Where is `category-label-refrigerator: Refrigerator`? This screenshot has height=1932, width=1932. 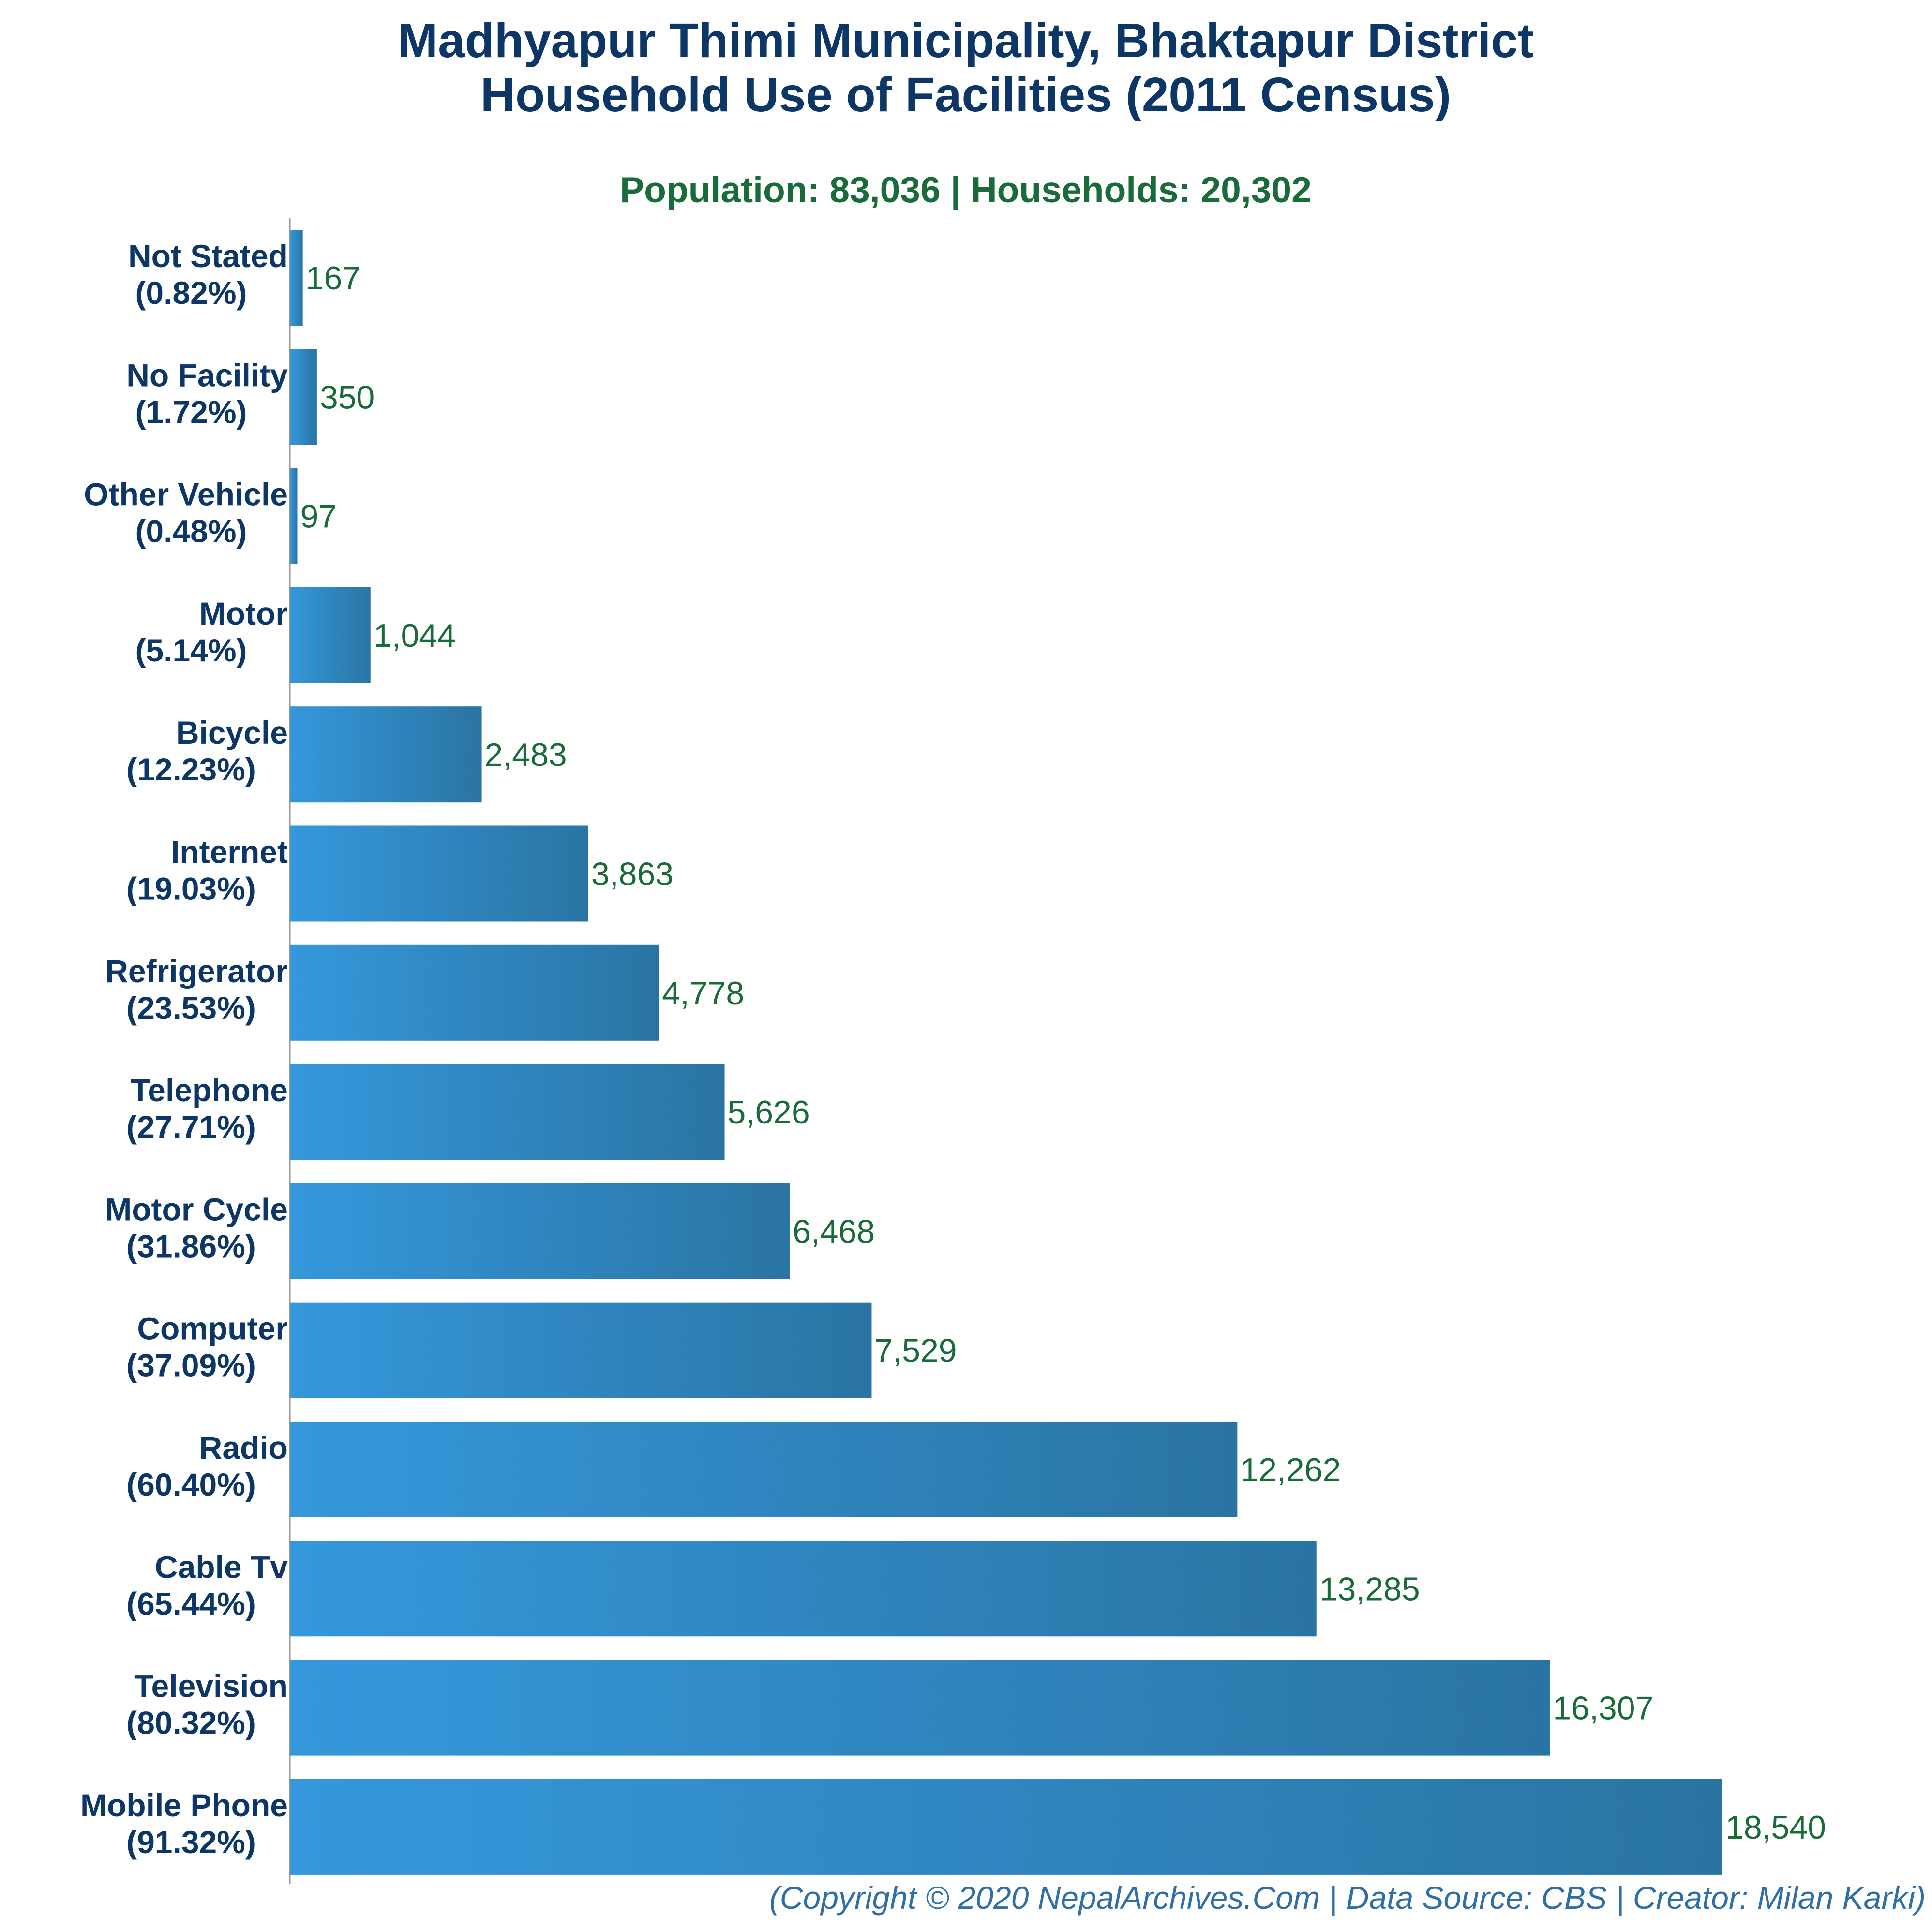 category-label-refrigerator: Refrigerator is located at coordinates (196, 971).